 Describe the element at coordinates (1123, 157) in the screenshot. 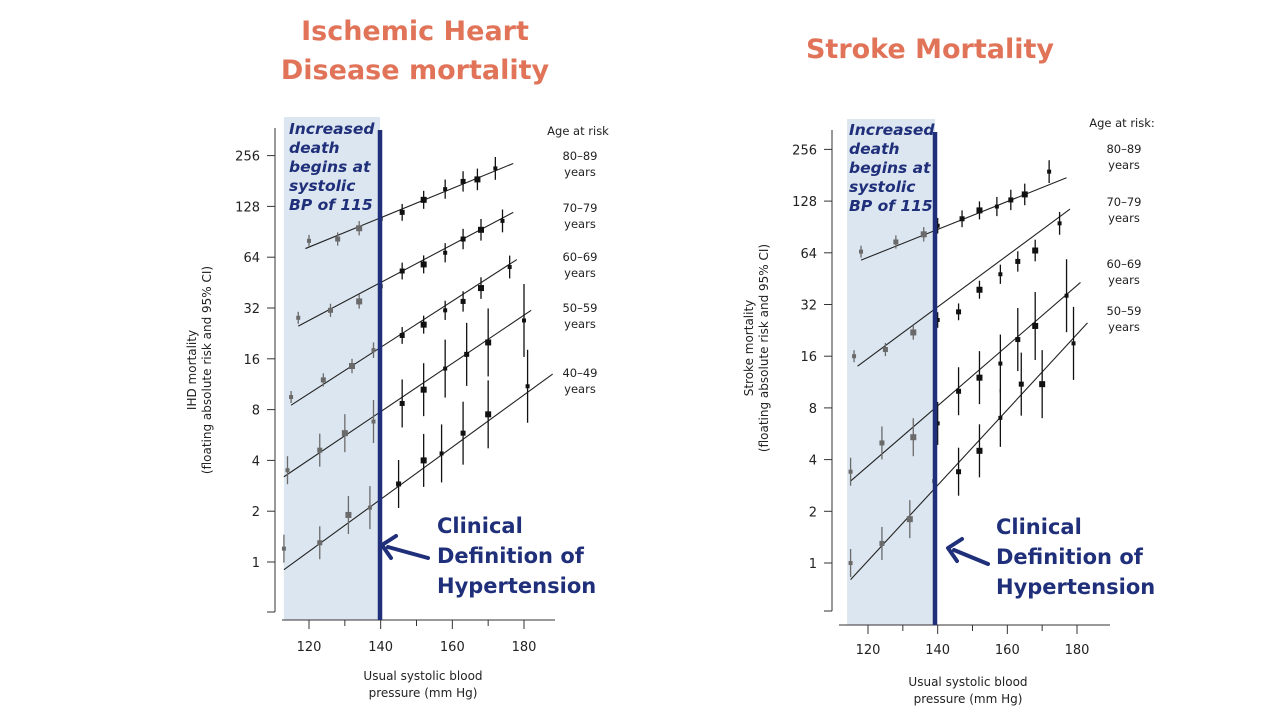

I see `stroke-series-label: 80–89 years` at that location.